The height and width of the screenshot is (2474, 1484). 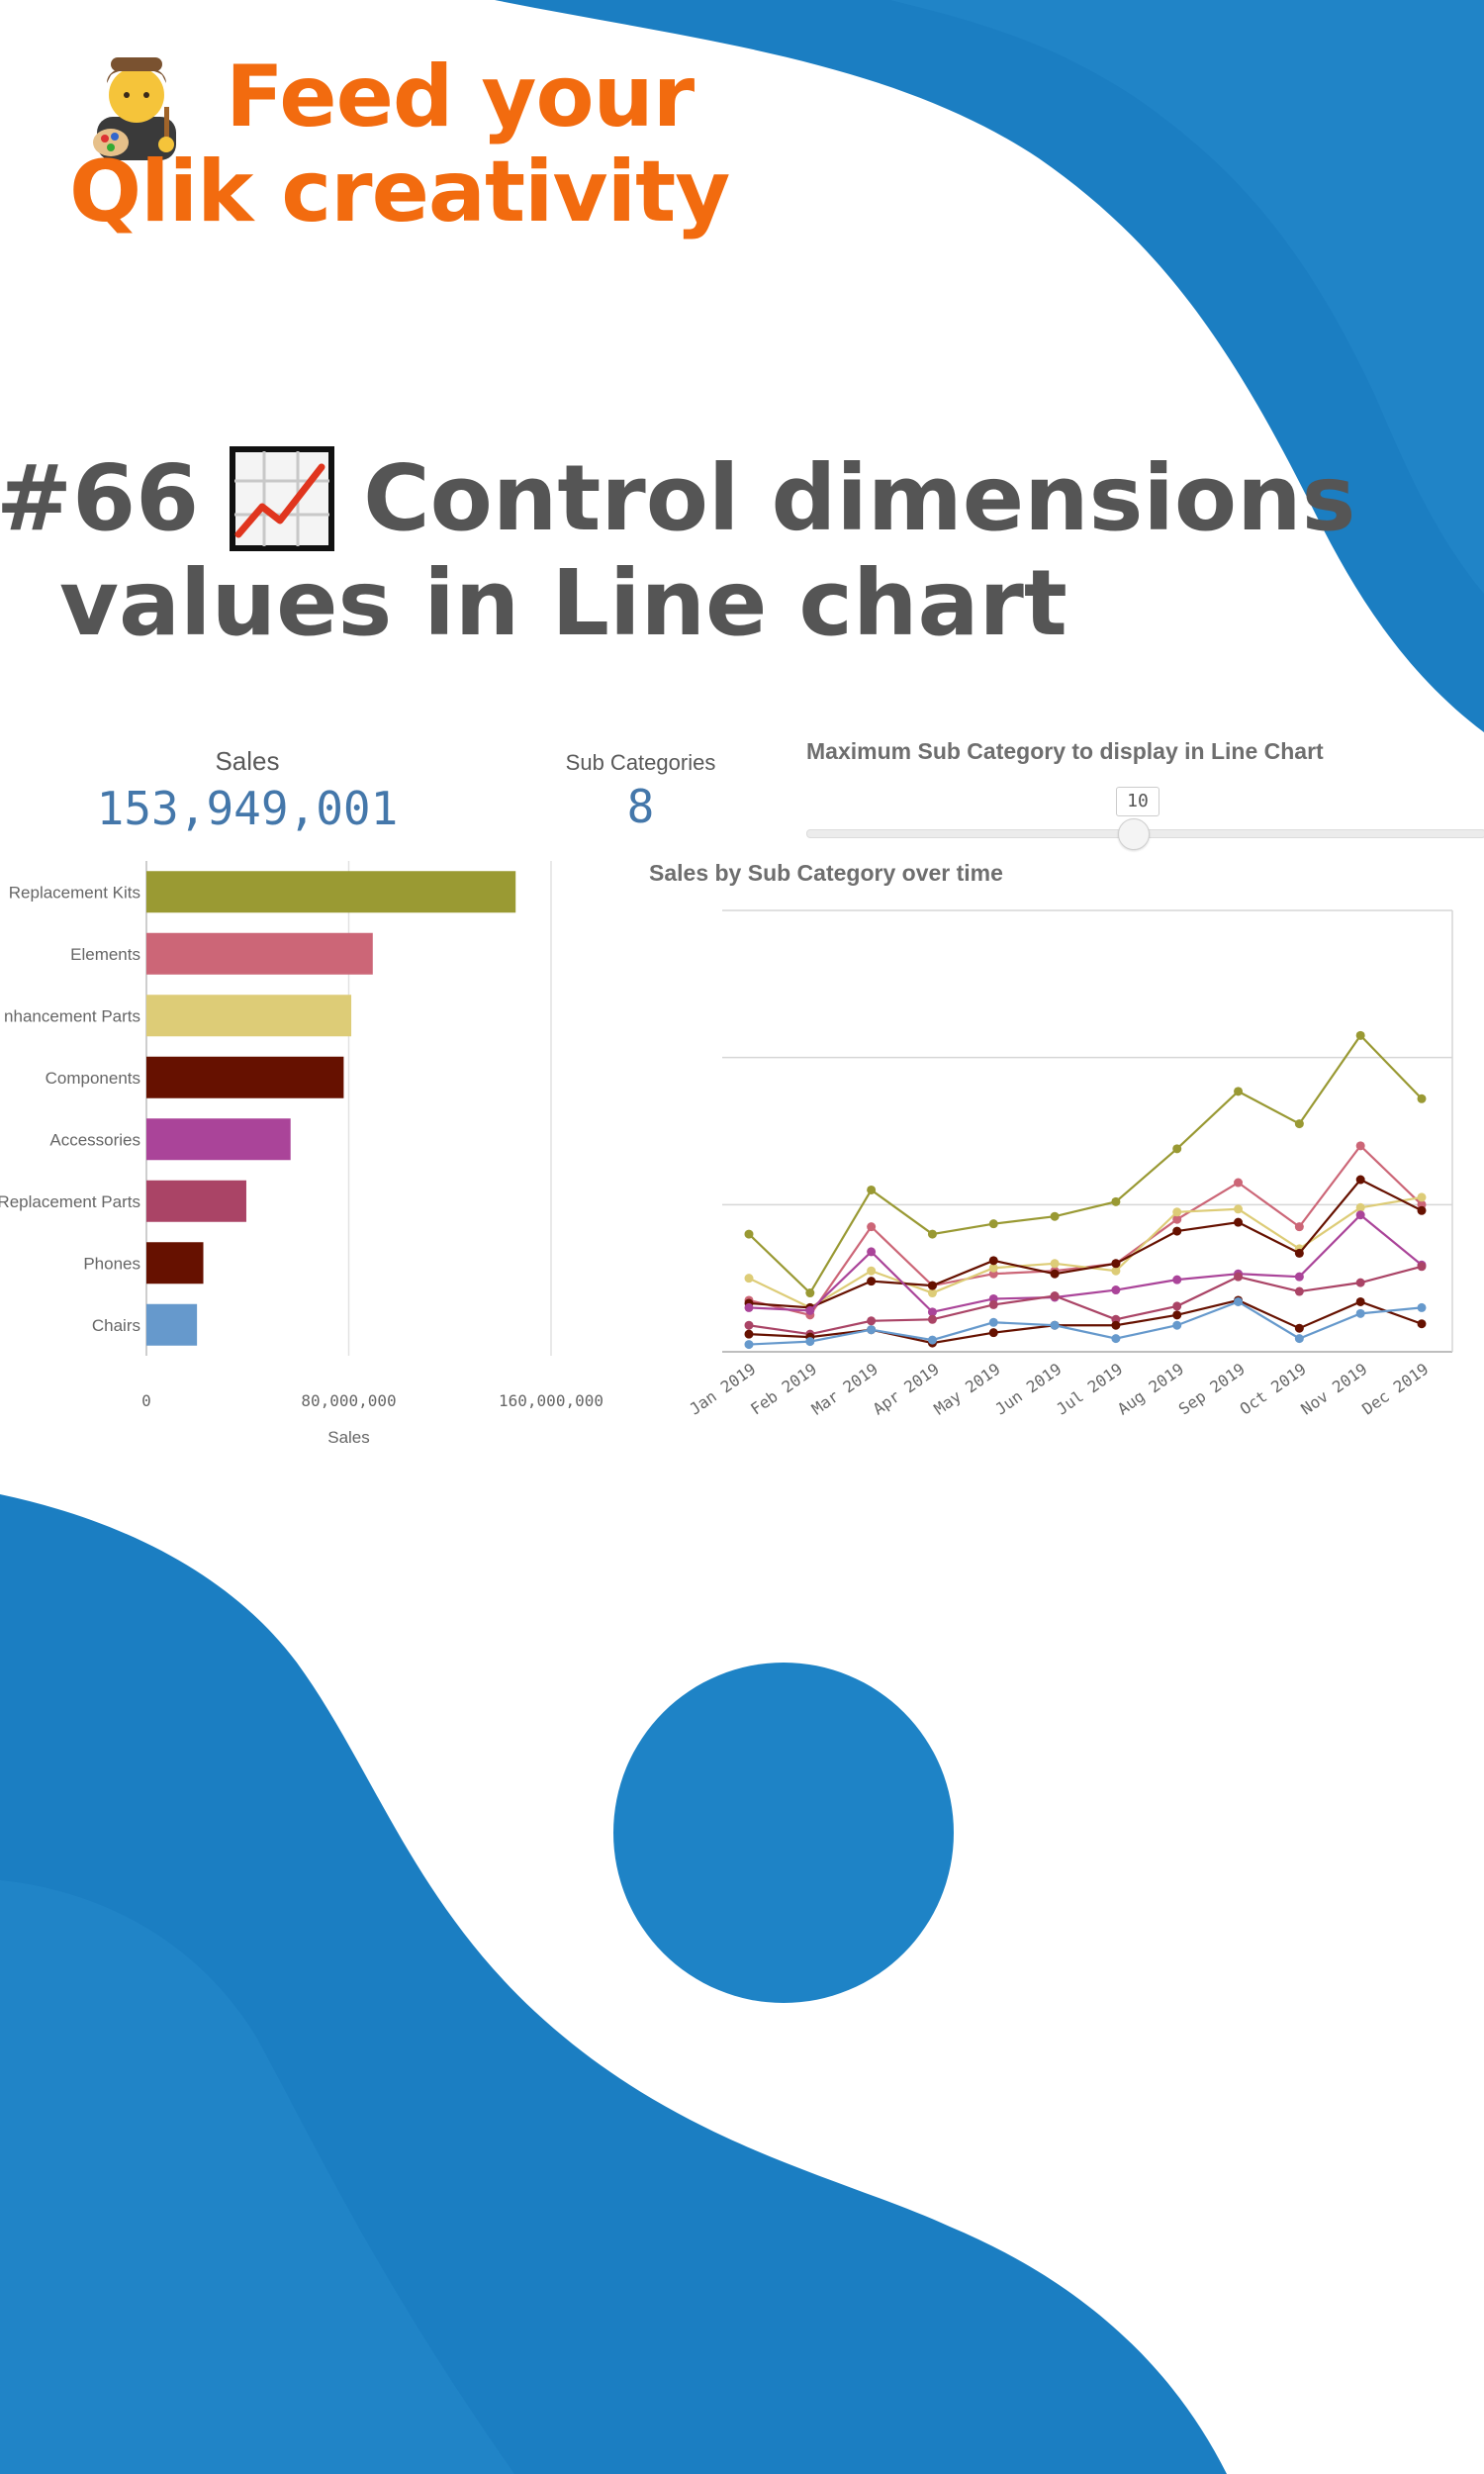 I want to click on line-x-tick-label: Jun 2019, so click(x=1028, y=1390).